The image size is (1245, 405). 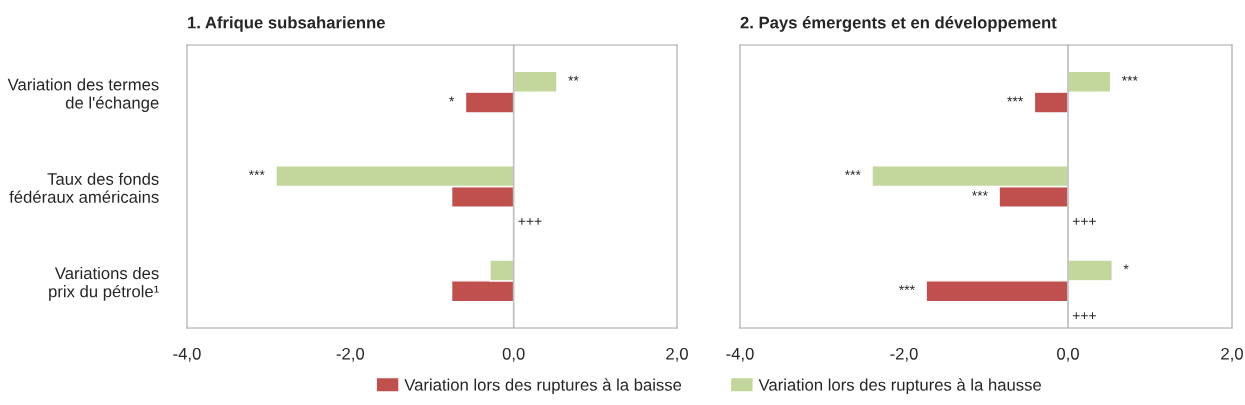 I want to click on y-tick-label: Taux des fonds fédéraux américains, so click(x=84, y=187).